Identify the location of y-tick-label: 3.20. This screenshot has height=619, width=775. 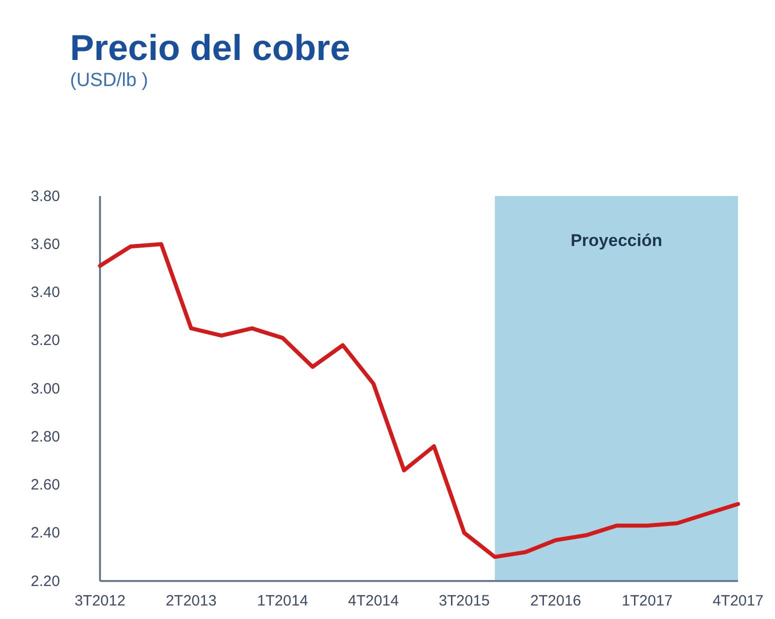
(45, 341).